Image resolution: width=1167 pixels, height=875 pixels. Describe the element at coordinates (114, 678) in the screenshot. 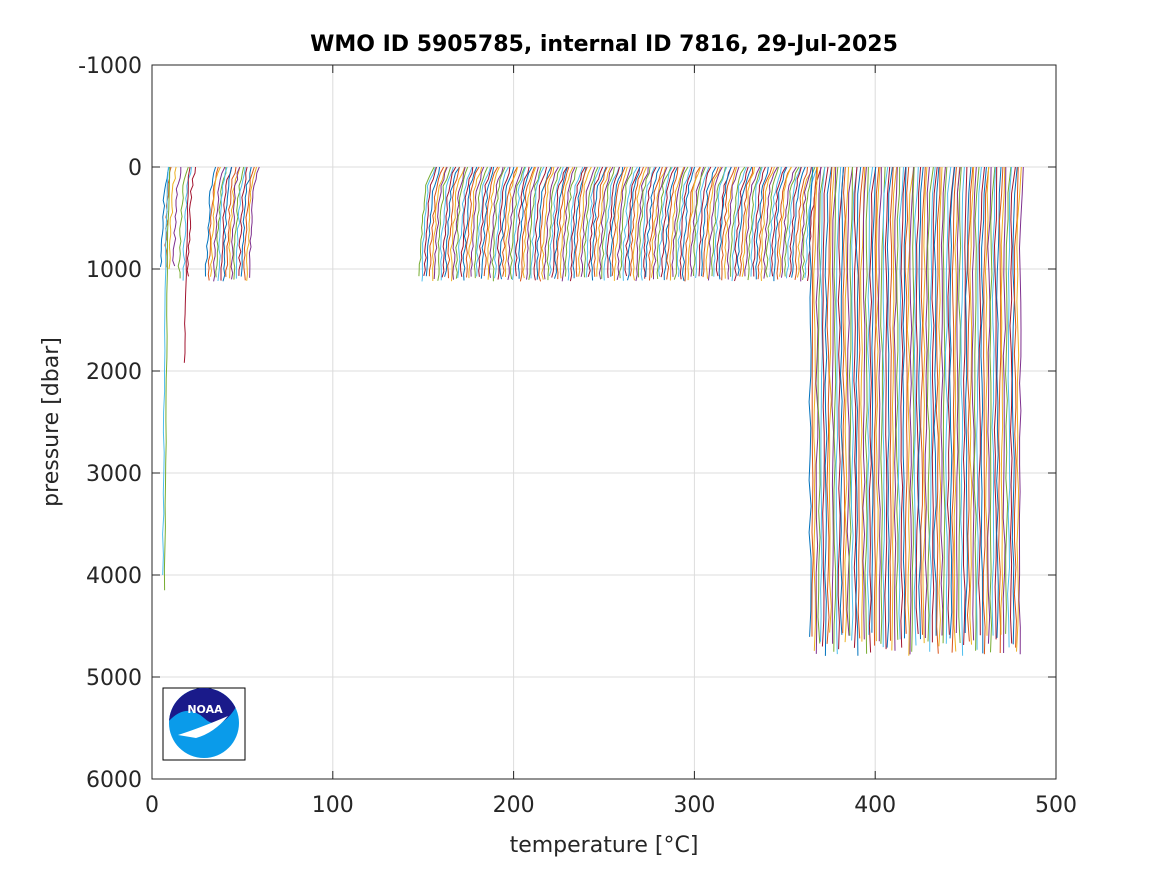

I see `y-tick-label: 5000` at that location.